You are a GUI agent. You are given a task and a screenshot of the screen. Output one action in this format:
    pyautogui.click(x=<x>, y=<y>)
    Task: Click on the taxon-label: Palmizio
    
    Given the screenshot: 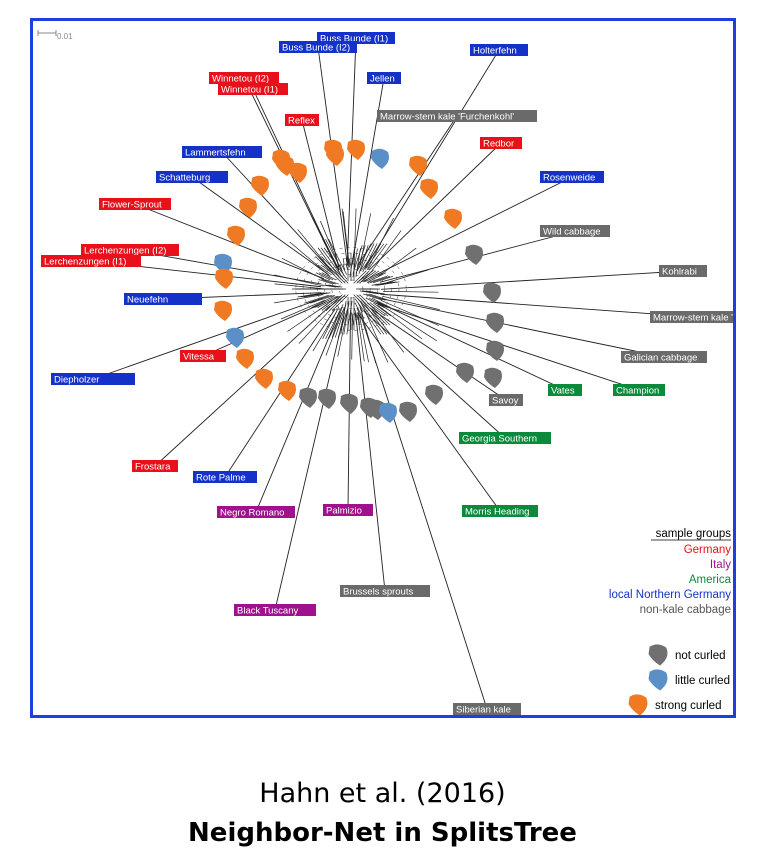 What is the action you would take?
    pyautogui.click(x=348, y=510)
    